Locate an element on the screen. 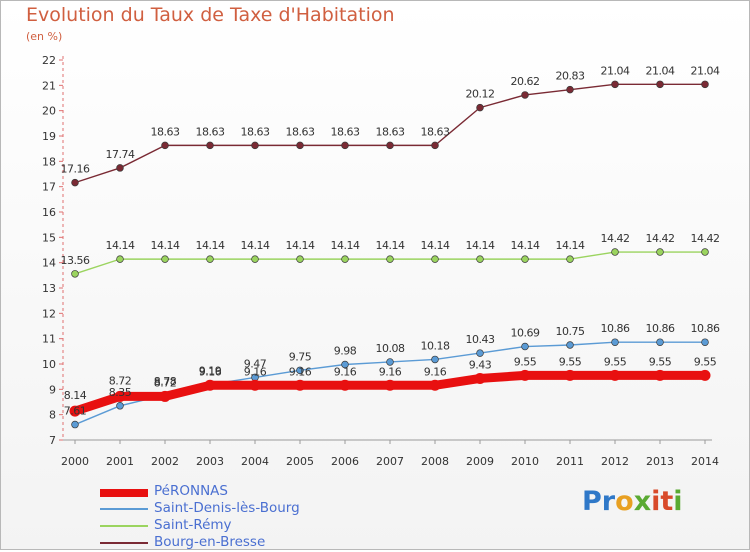 The width and height of the screenshot is (750, 552). data-label-0: 9.43 is located at coordinates (480, 364).